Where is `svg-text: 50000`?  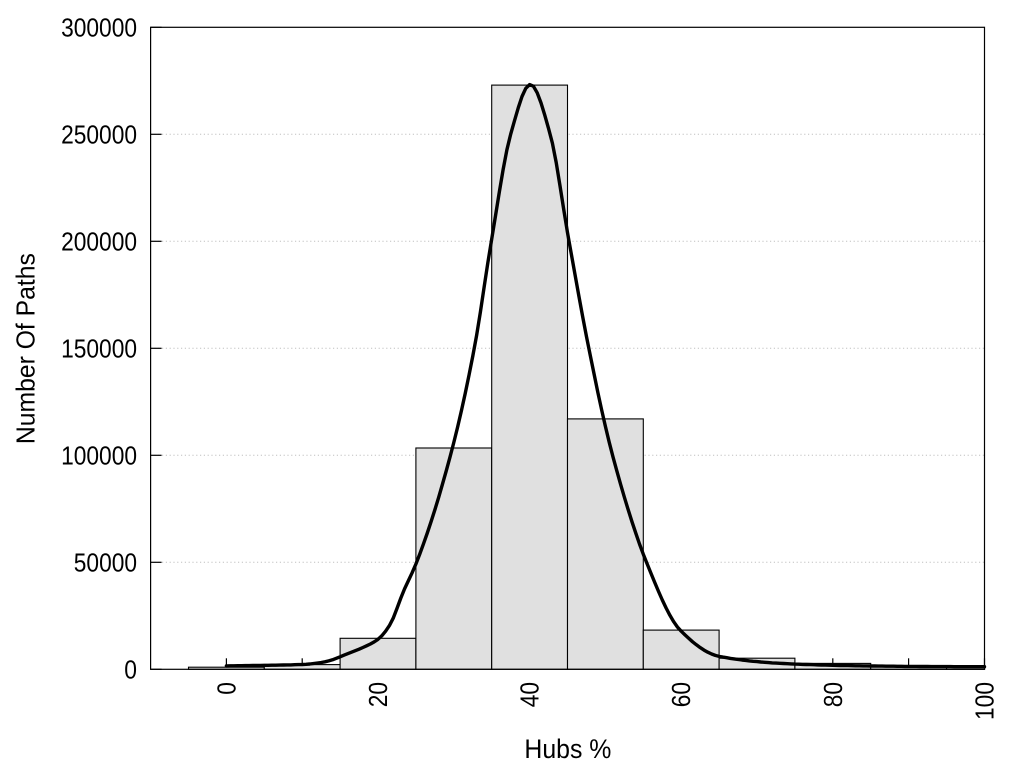
svg-text: 50000 is located at coordinates (105, 562).